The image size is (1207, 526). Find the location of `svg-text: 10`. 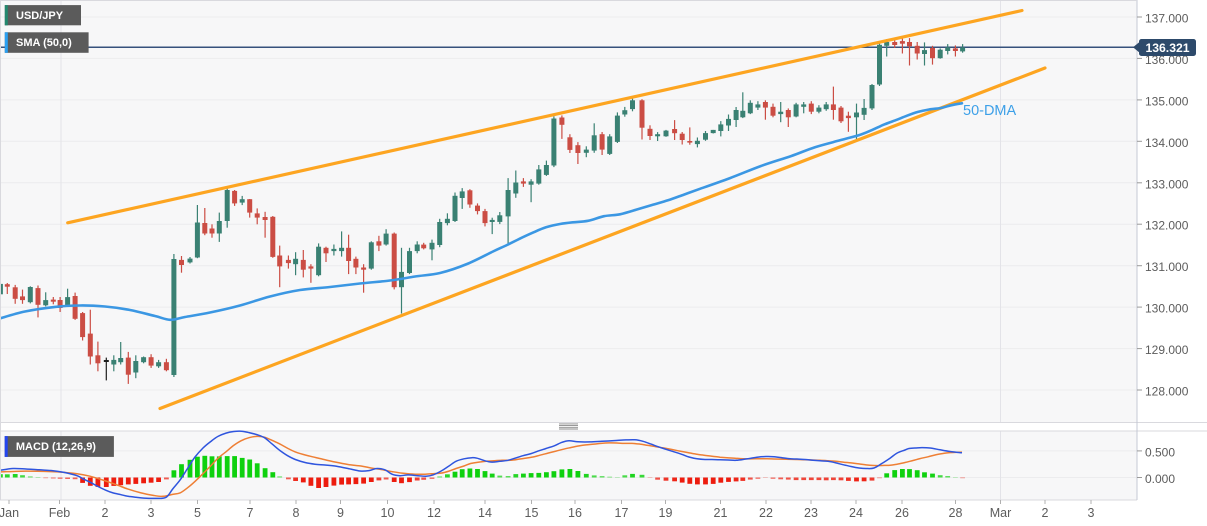

svg-text: 10 is located at coordinates (388, 513).